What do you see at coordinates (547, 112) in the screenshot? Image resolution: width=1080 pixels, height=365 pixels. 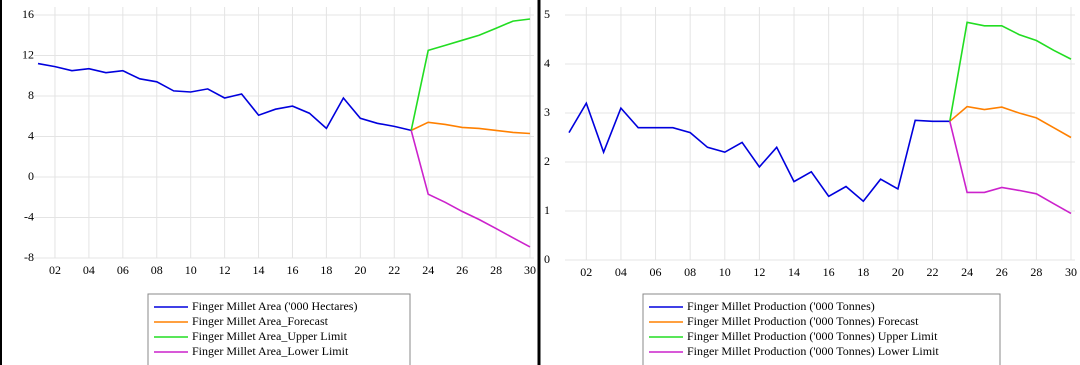 I see `y-tick-label: 3` at bounding box center [547, 112].